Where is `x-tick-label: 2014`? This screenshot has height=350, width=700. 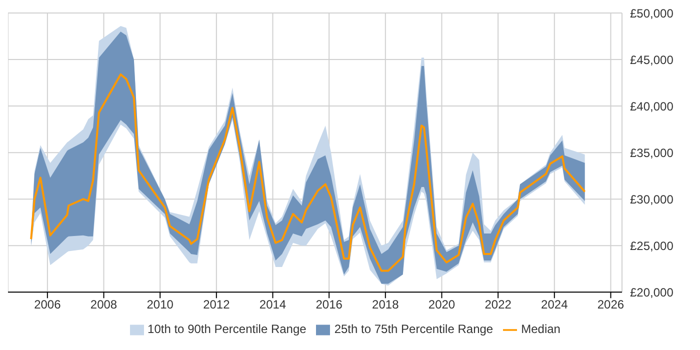
x-tick-label: 2014 is located at coordinates (272, 305).